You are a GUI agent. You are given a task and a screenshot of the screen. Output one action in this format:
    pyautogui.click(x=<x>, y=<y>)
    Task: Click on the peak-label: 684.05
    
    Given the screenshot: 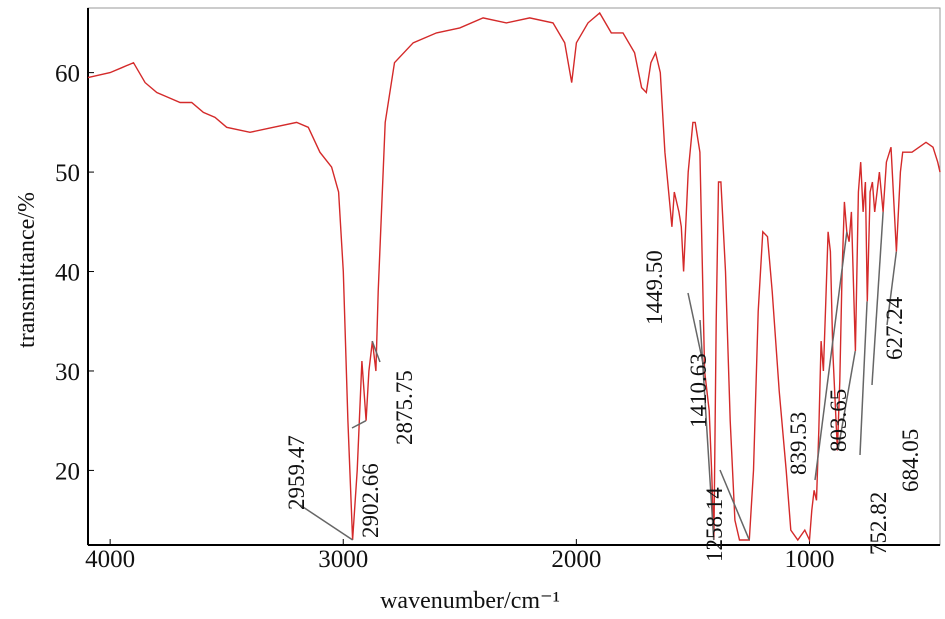 What is the action you would take?
    pyautogui.click(x=910, y=460)
    